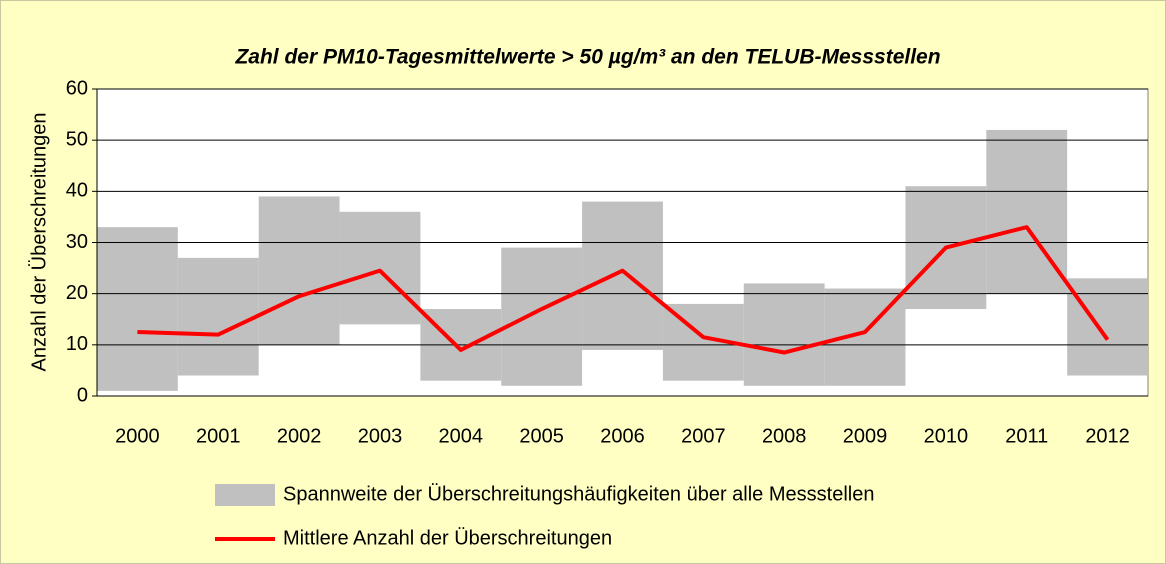 The image size is (1166, 564). What do you see at coordinates (218, 436) in the screenshot?
I see `x-tick-label: 2001` at bounding box center [218, 436].